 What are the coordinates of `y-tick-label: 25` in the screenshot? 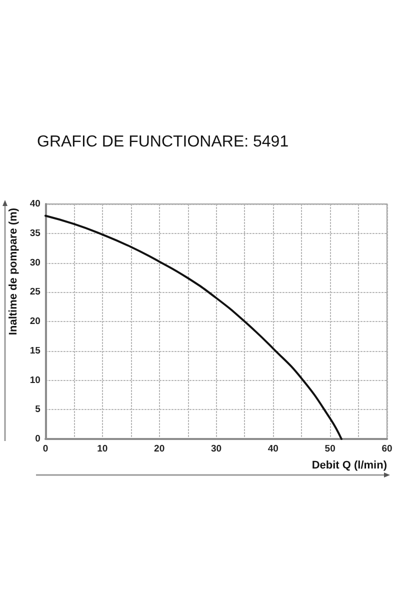 It's located at (36, 292).